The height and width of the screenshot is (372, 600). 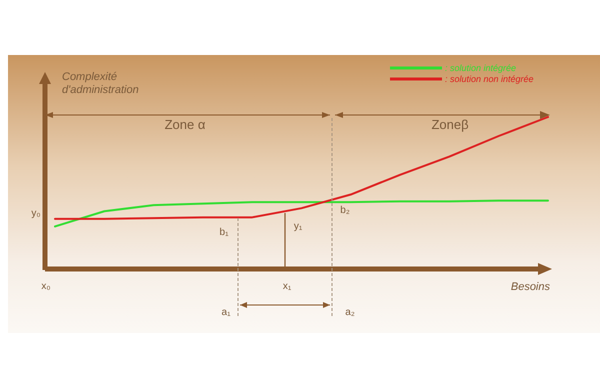 I want to click on annotation: b₂, so click(x=345, y=210).